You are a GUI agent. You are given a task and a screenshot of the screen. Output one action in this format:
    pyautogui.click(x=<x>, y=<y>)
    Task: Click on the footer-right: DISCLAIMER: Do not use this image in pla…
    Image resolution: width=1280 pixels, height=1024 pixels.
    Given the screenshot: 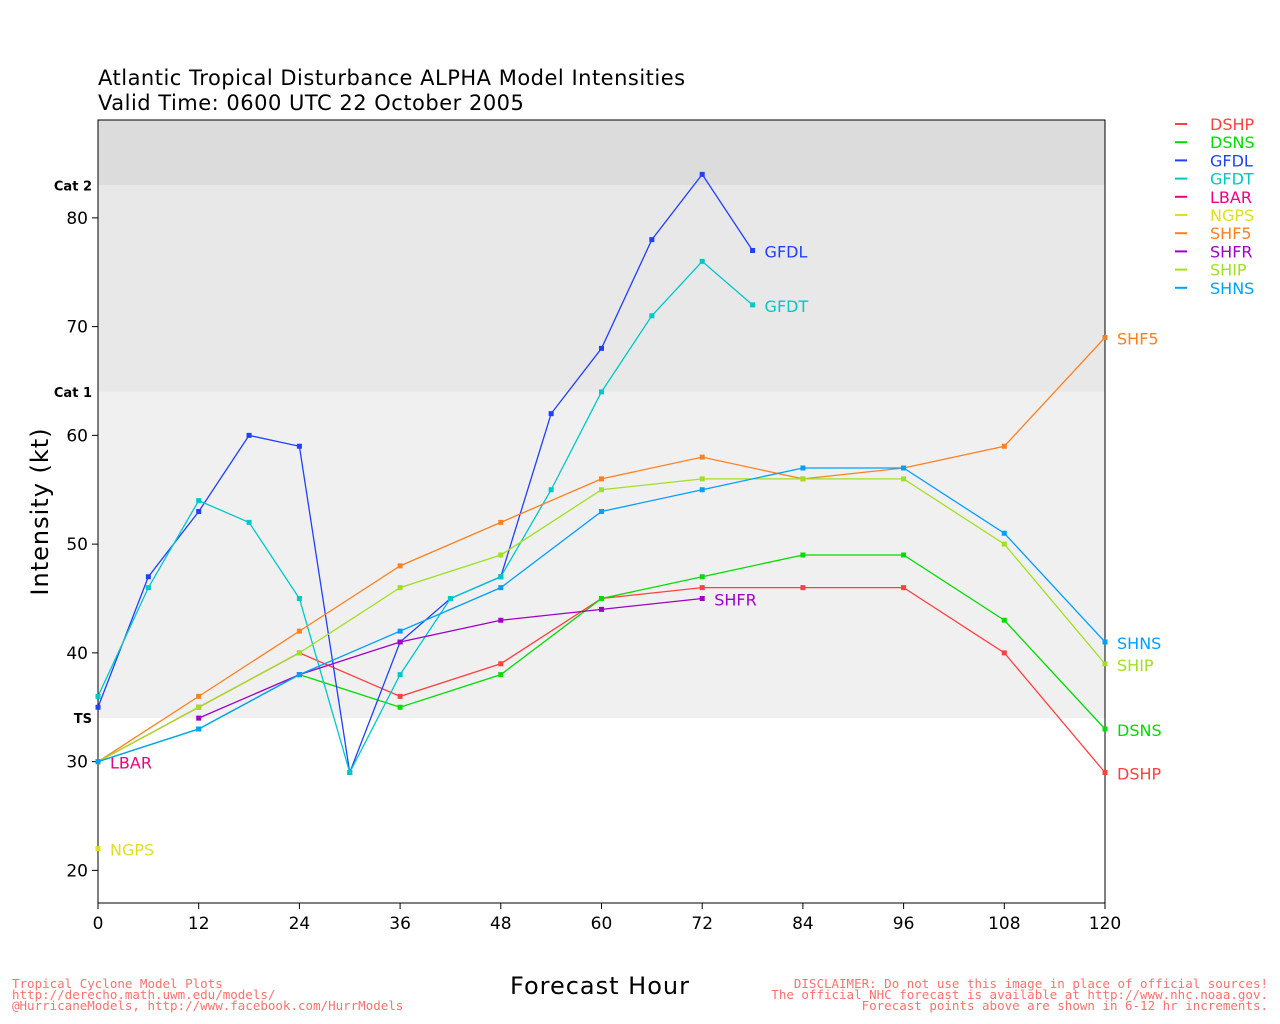 What is the action you would take?
    pyautogui.click(x=1019, y=994)
    